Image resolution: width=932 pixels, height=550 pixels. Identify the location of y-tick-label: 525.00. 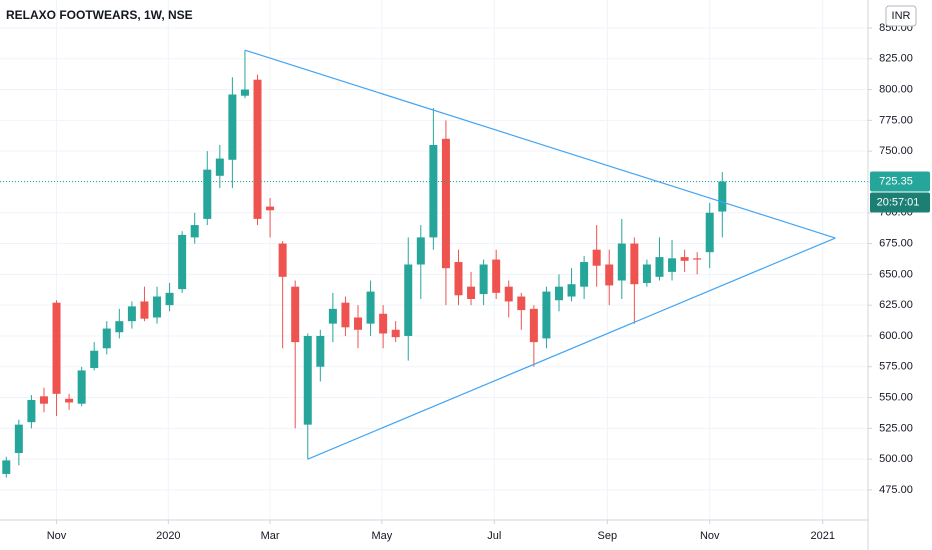
(896, 428).